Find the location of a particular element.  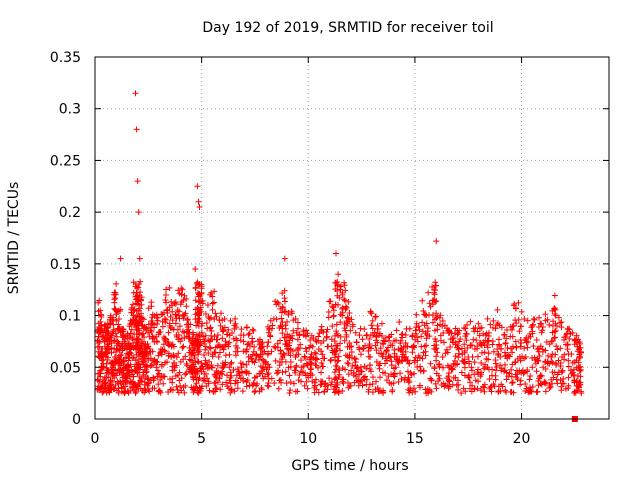

y-tick-label: 0.15 is located at coordinates (65, 265).